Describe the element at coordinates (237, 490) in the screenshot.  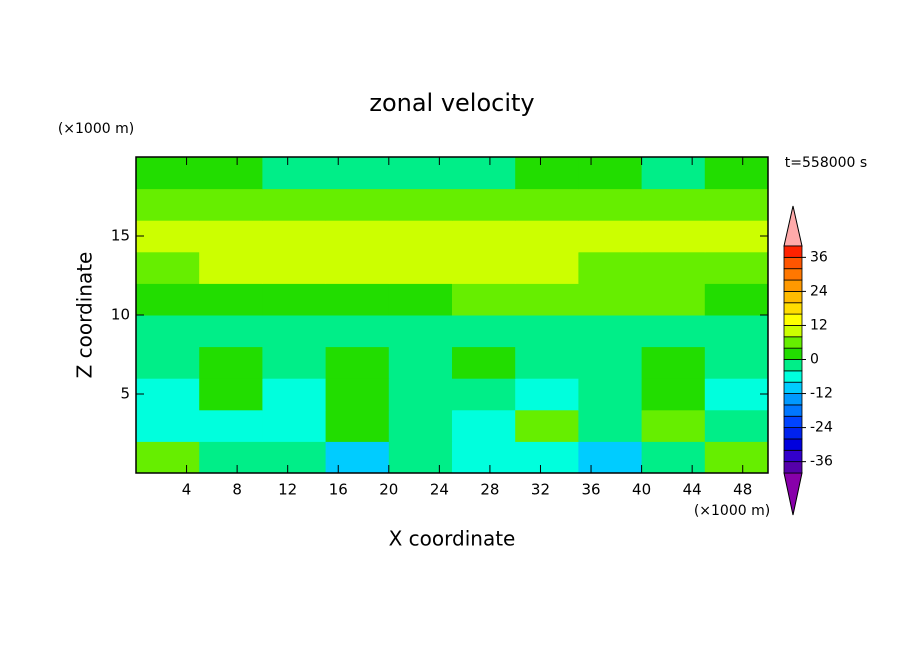
I see `x-tick-label: 8` at that location.